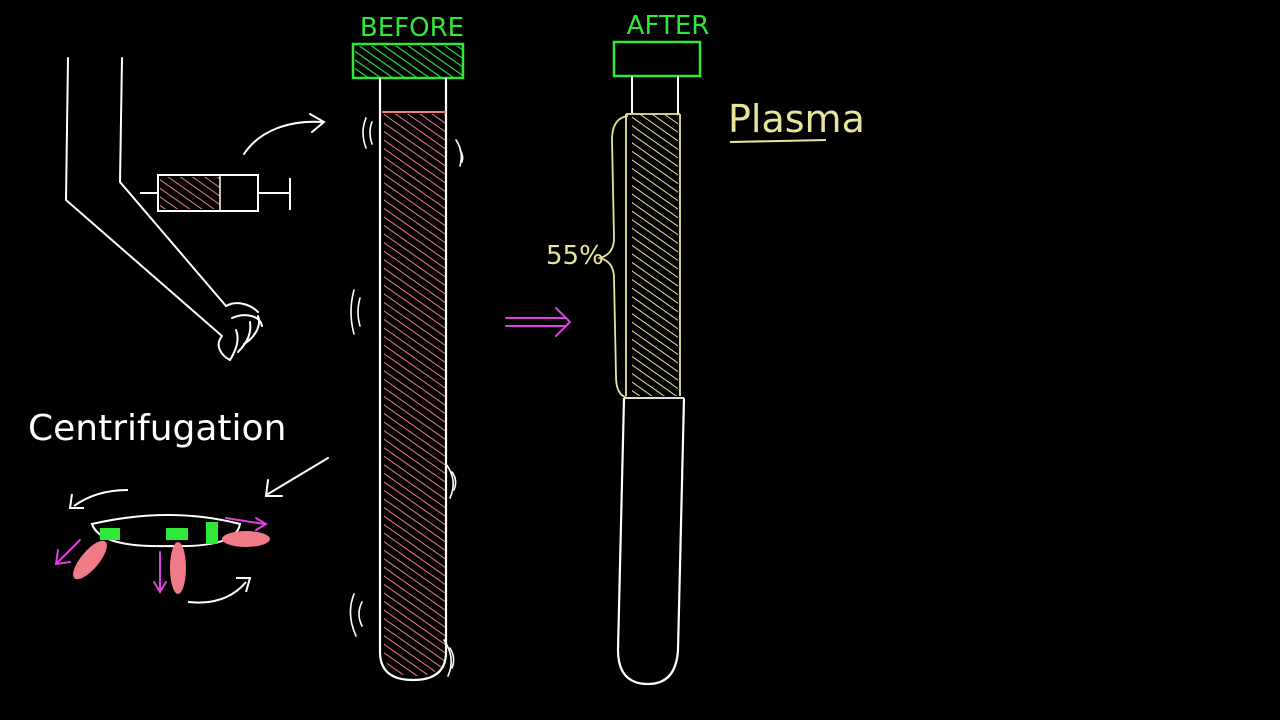 The image size is (1280, 720). I want to click on syringe-icon, so click(215, 193).